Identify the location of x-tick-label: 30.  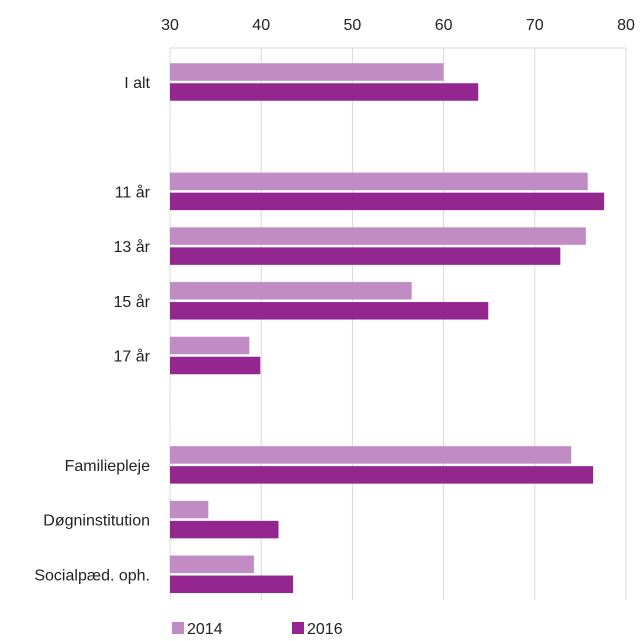
(170, 25).